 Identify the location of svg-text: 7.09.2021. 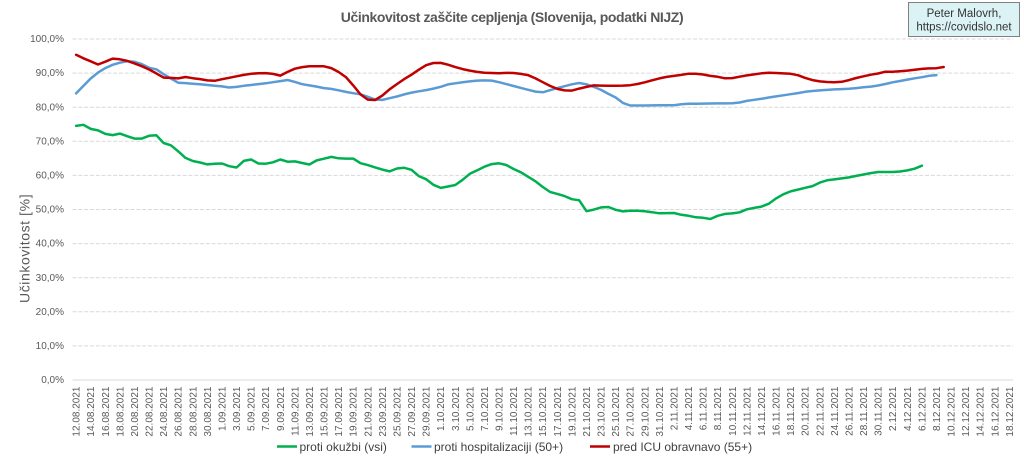
(266, 408).